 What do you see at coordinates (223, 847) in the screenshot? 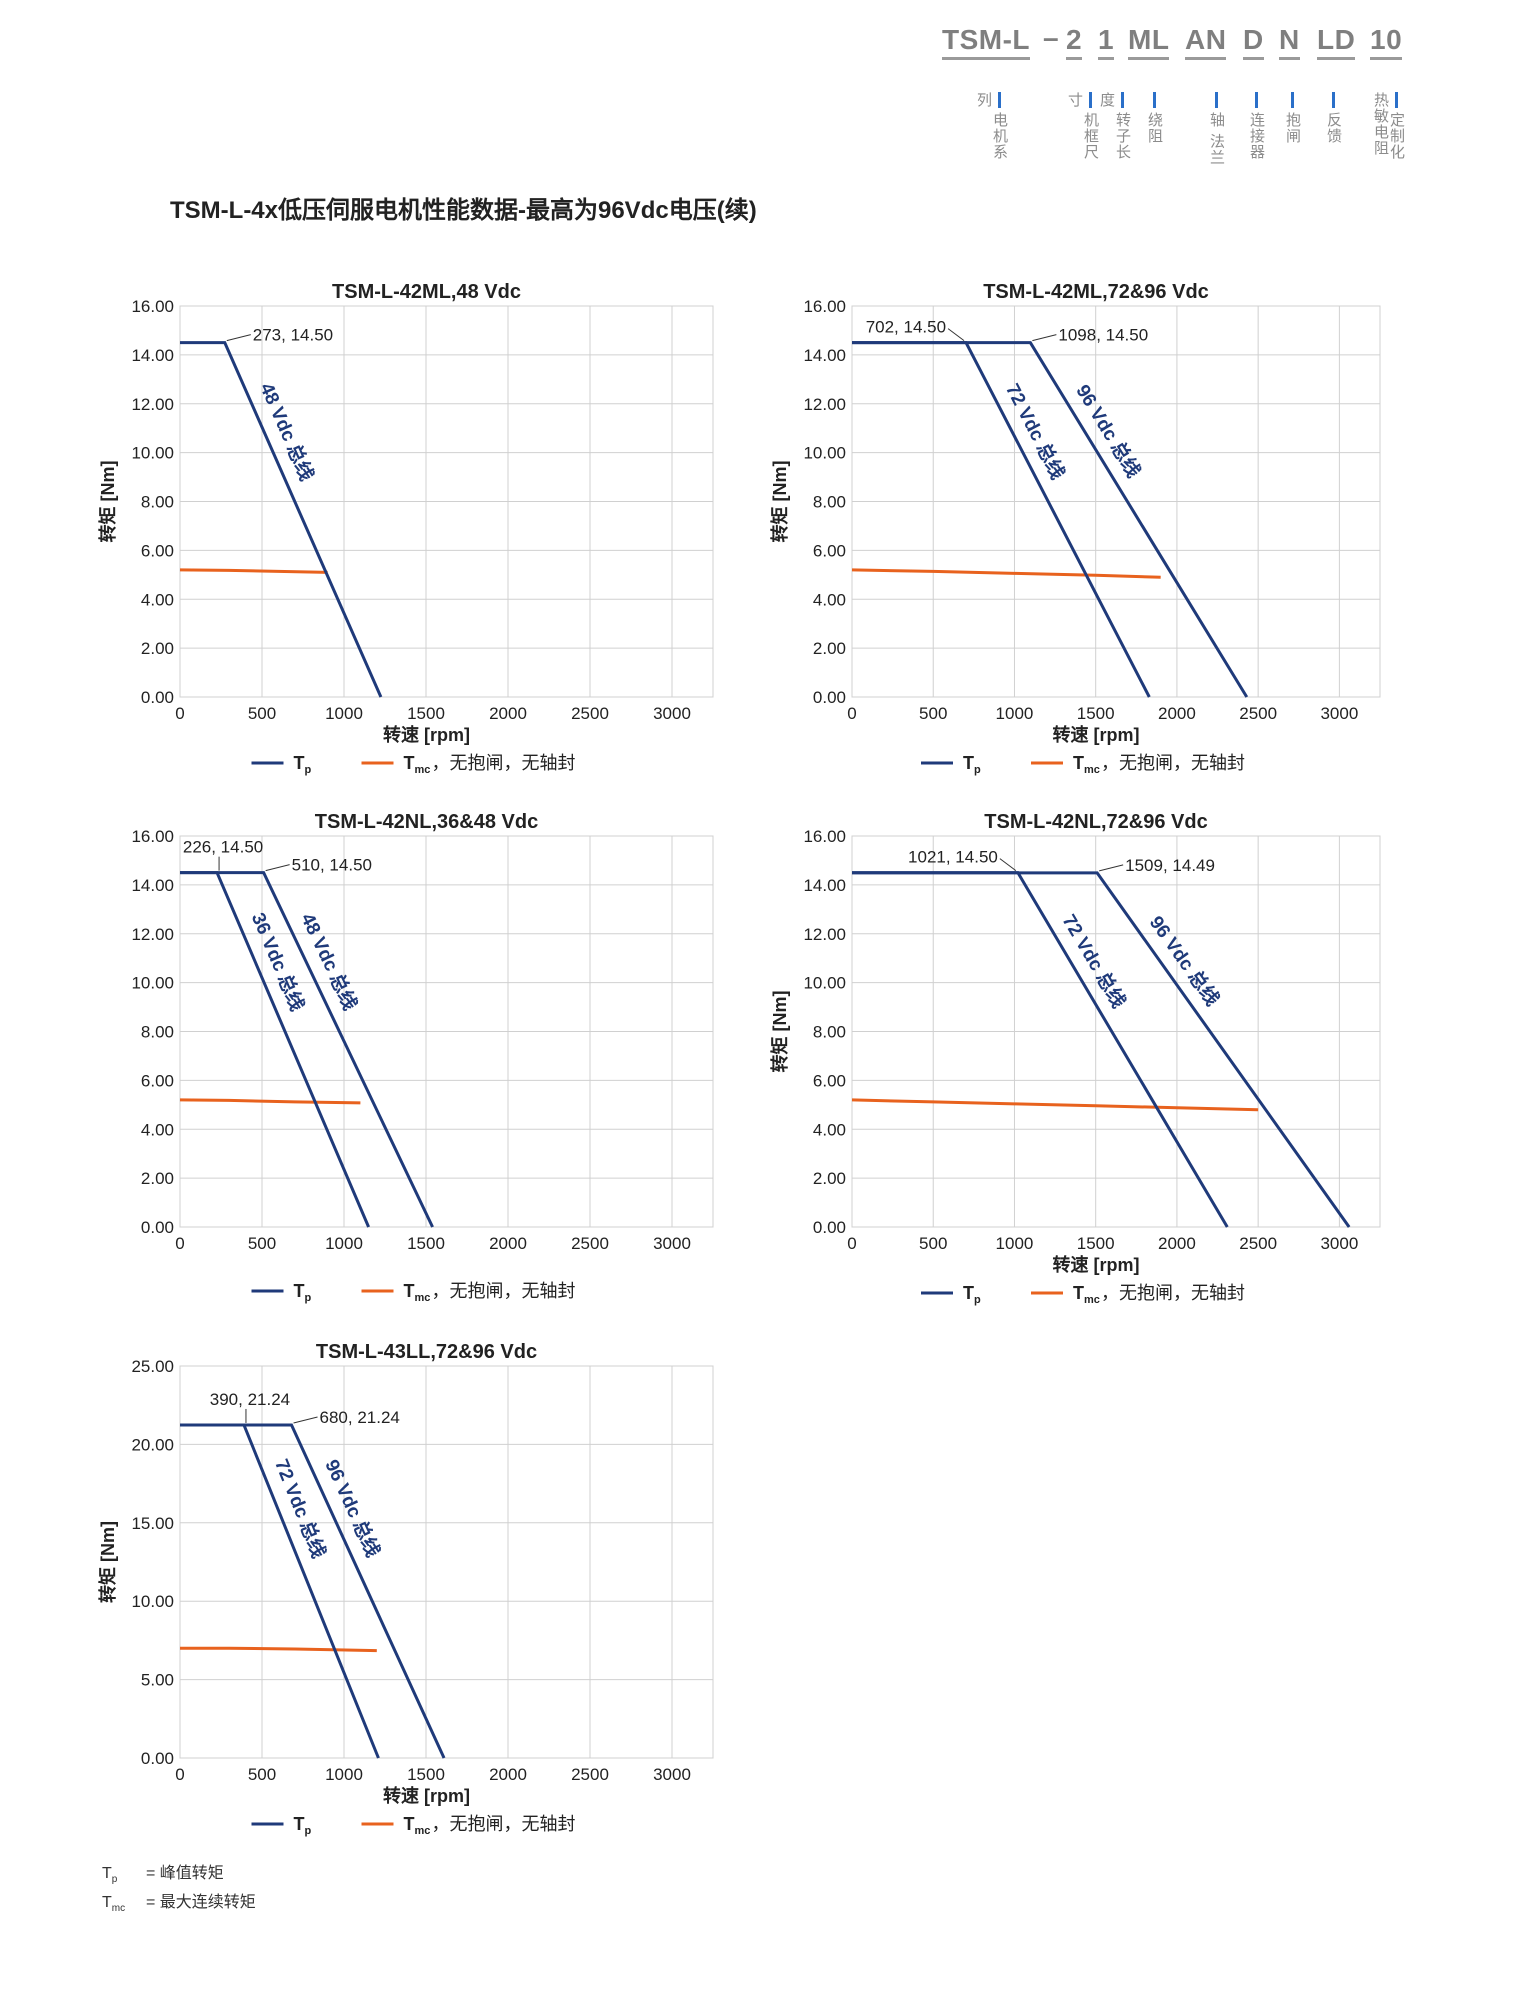
I see `annotation-label: 226, 14.50` at bounding box center [223, 847].